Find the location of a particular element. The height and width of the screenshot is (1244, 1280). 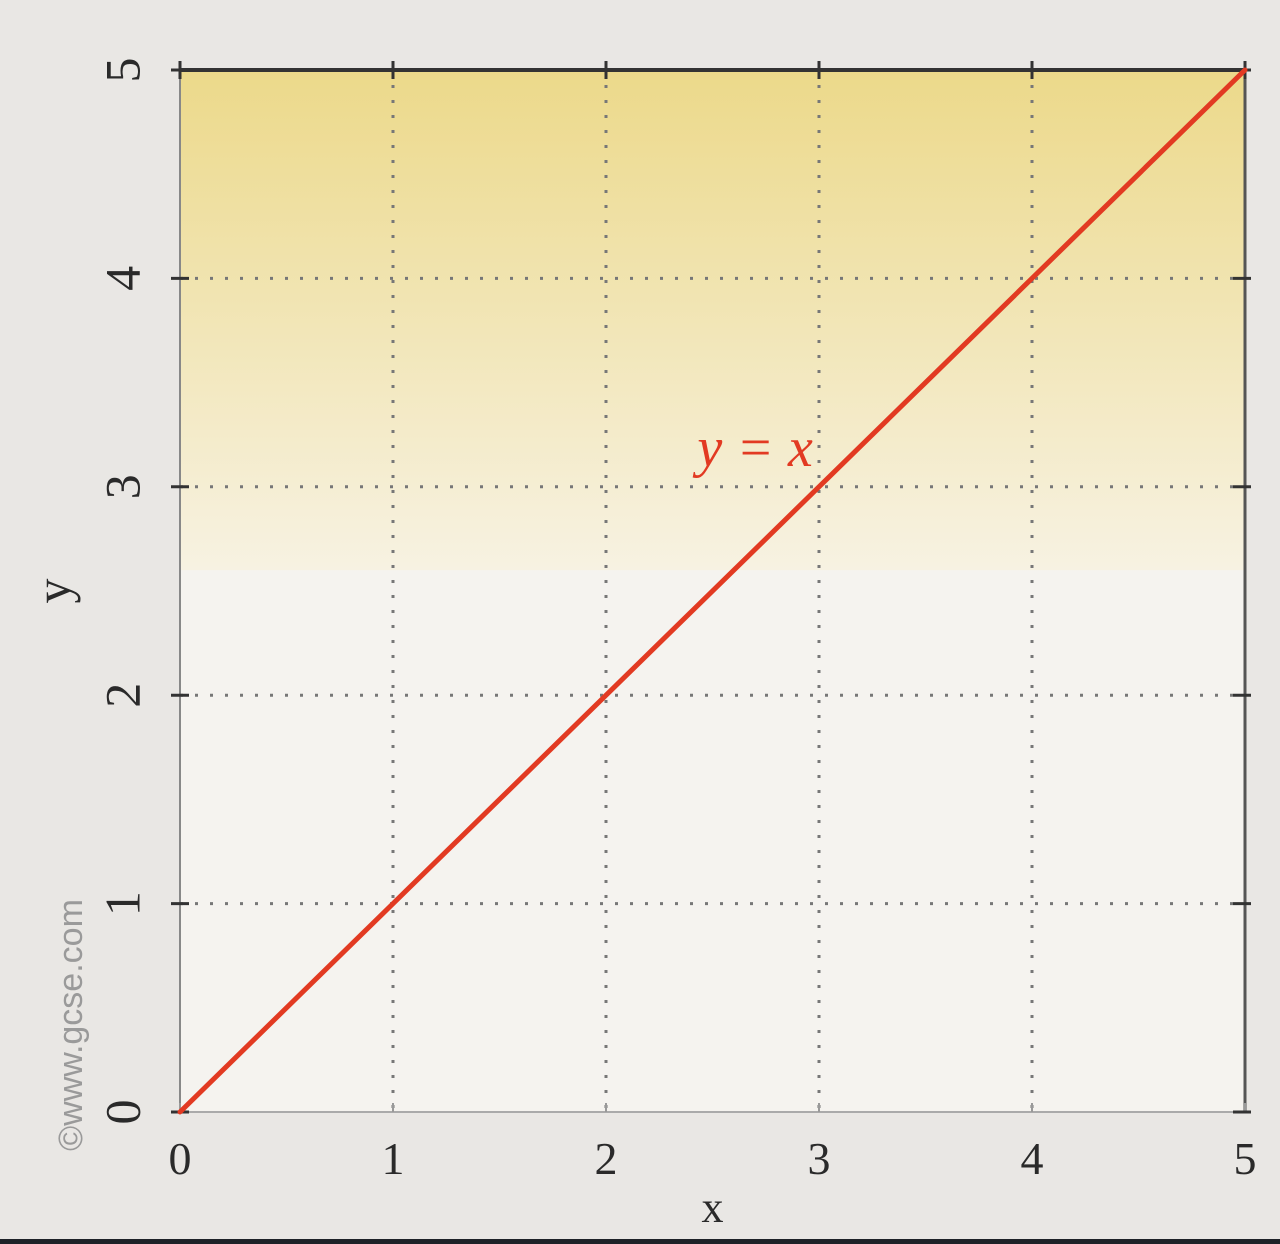

x-tick-label-0: 0 is located at coordinates (180, 1158).